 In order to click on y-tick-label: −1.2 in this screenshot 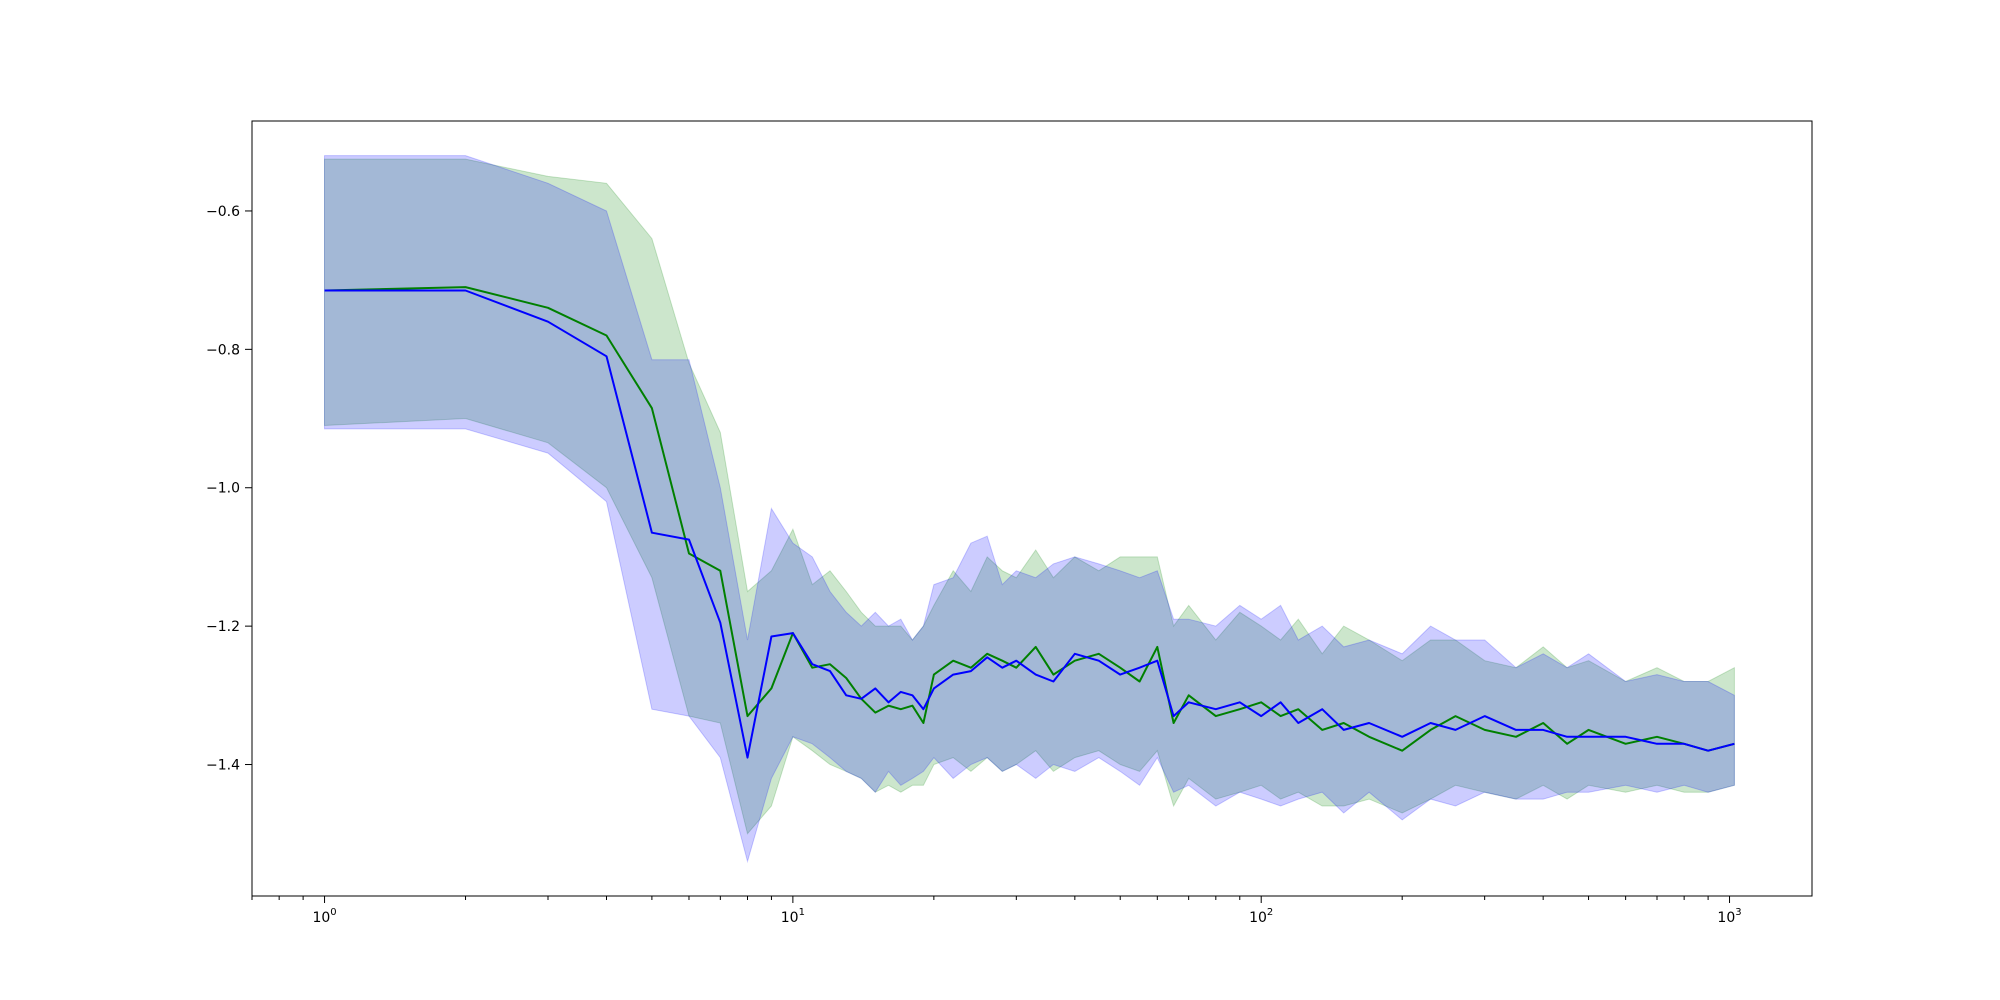, I will do `click(223, 627)`.